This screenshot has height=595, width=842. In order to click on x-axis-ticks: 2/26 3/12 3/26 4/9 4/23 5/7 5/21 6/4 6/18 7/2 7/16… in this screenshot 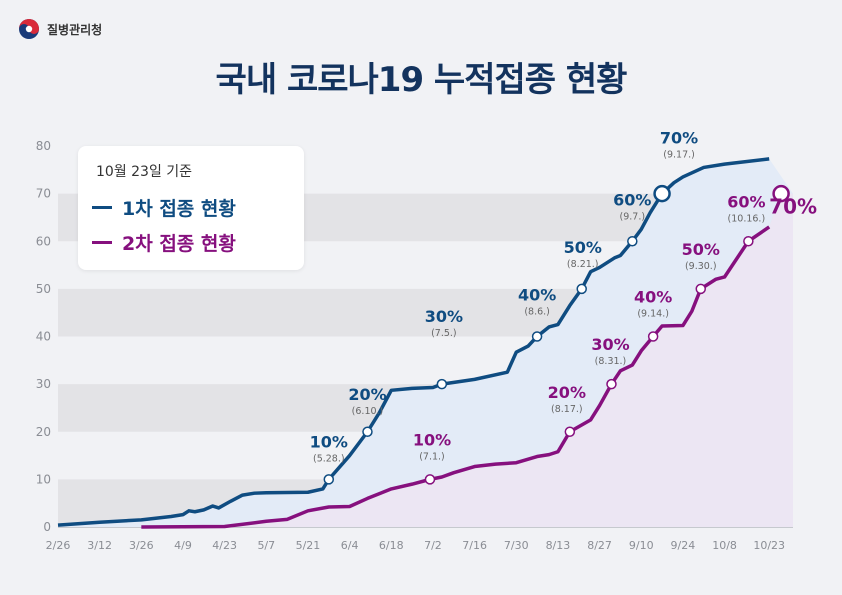, I will do `click(419, 539)`.